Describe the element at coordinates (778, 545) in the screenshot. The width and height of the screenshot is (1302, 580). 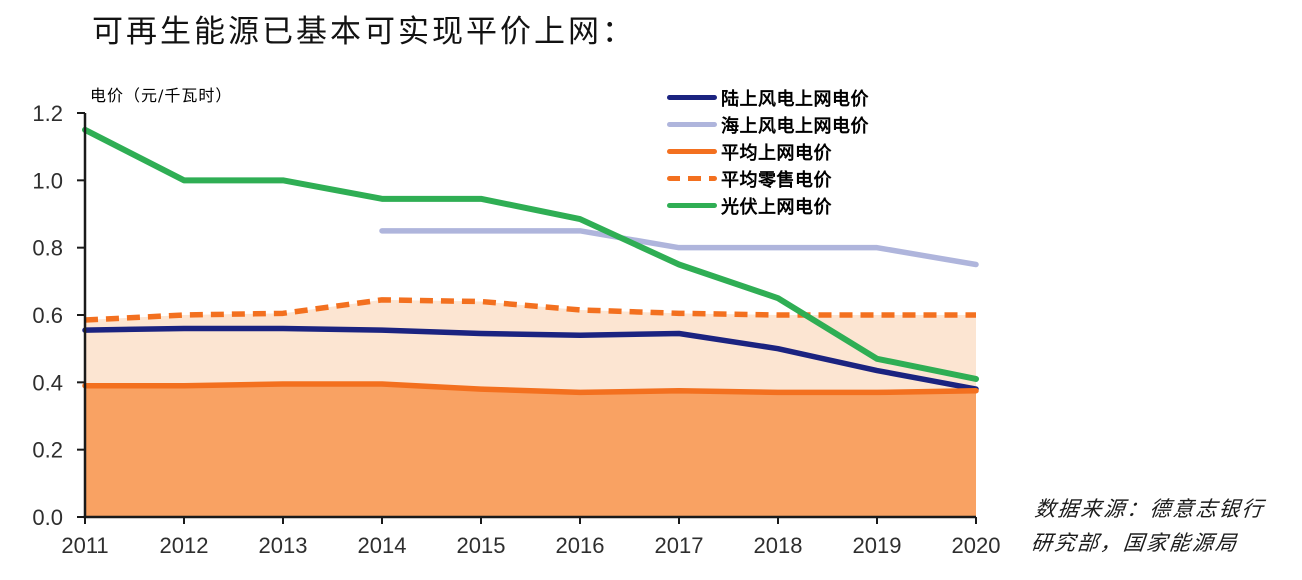
I see `x-tick-label: 2018` at that location.